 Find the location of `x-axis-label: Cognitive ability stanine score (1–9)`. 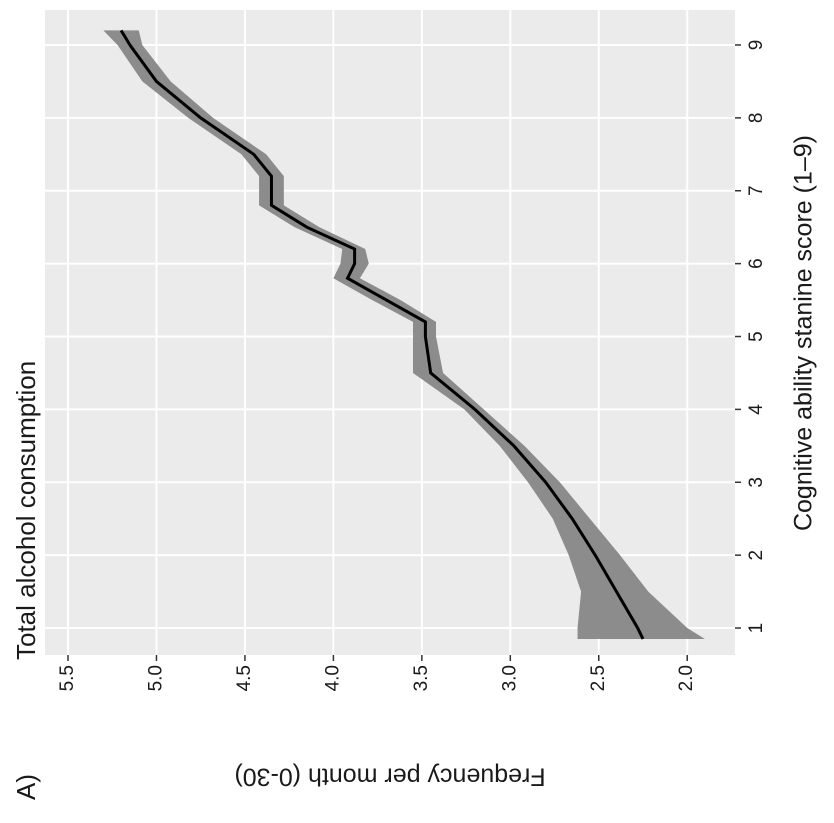

x-axis-label: Cognitive ability stanine score (1–9) is located at coordinates (804, 333).